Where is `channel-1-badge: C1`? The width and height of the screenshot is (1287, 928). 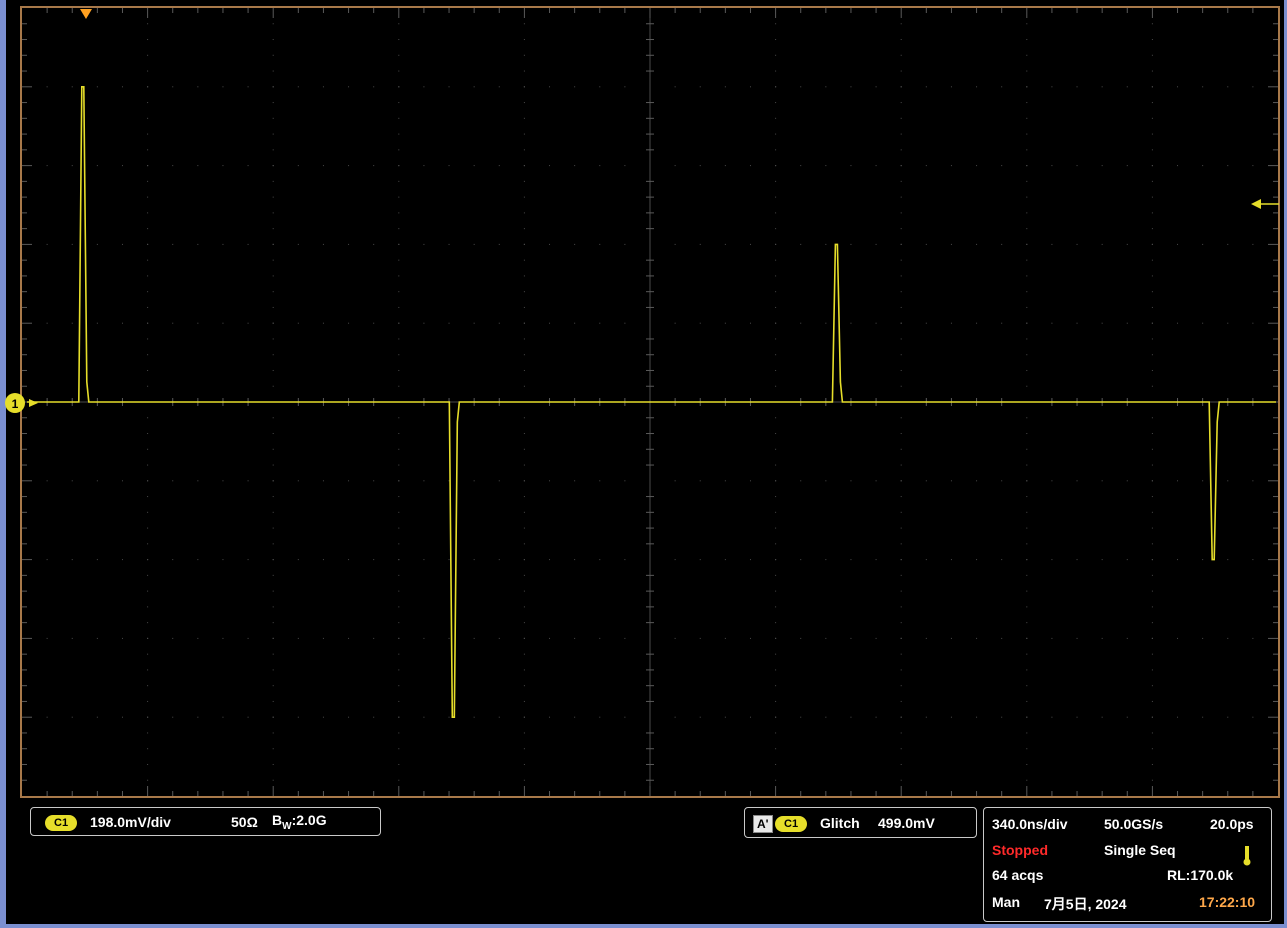 channel-1-badge: C1 is located at coordinates (61, 823).